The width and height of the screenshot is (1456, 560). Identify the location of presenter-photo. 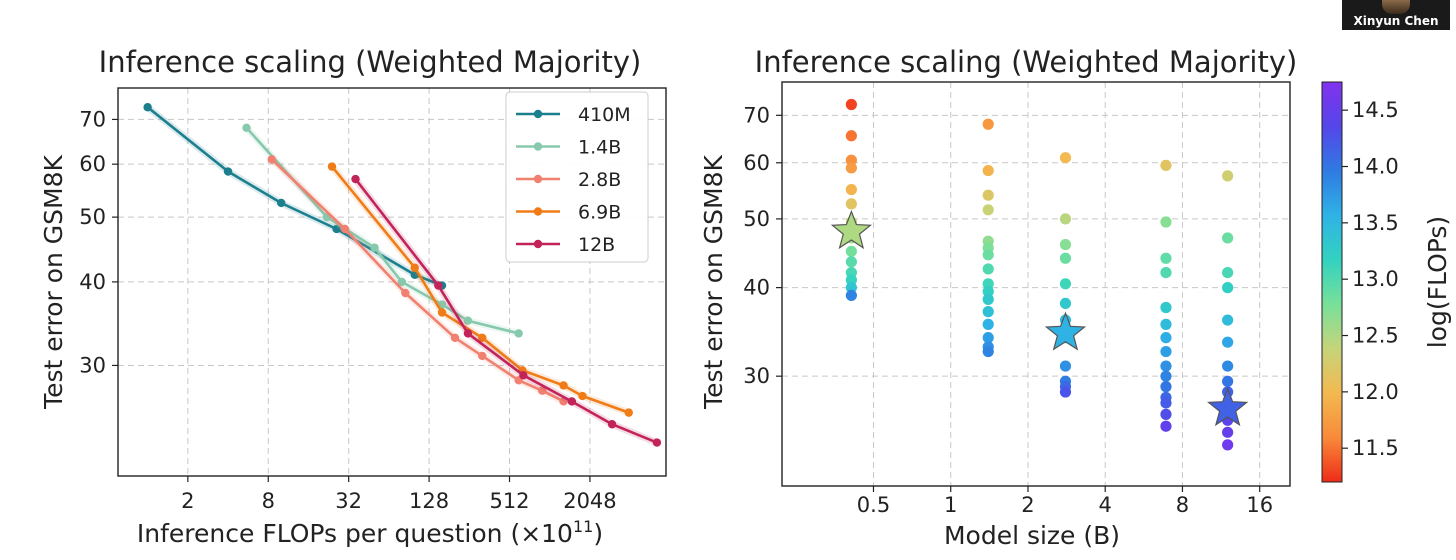
(1396, 7).